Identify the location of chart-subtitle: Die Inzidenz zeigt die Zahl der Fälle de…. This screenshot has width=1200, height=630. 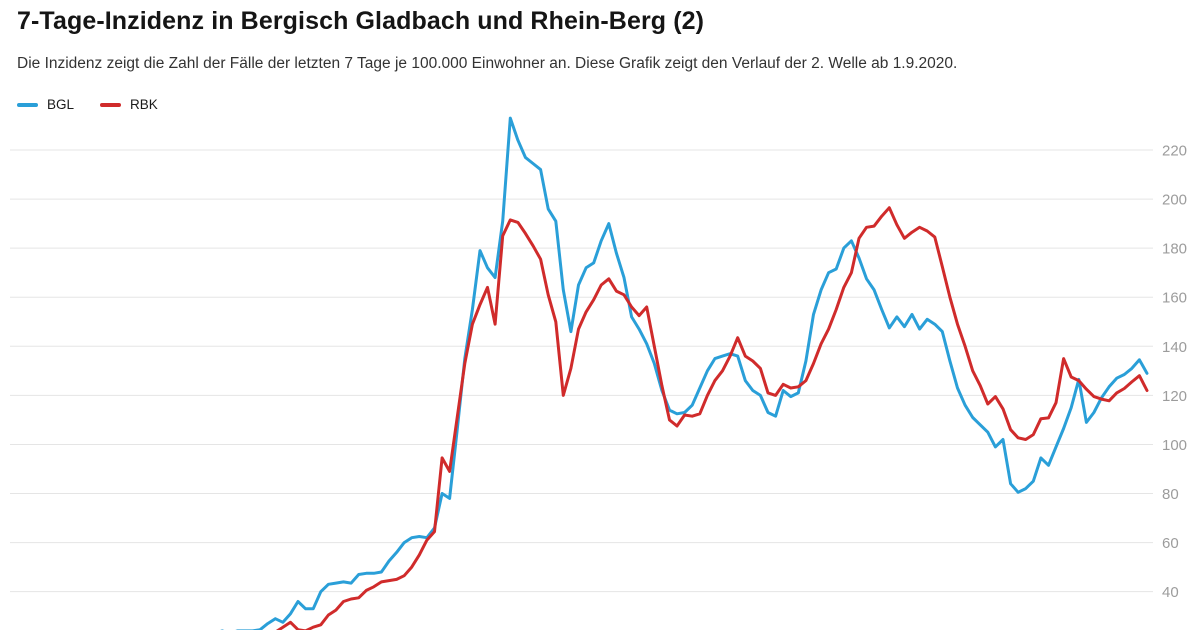
(487, 63).